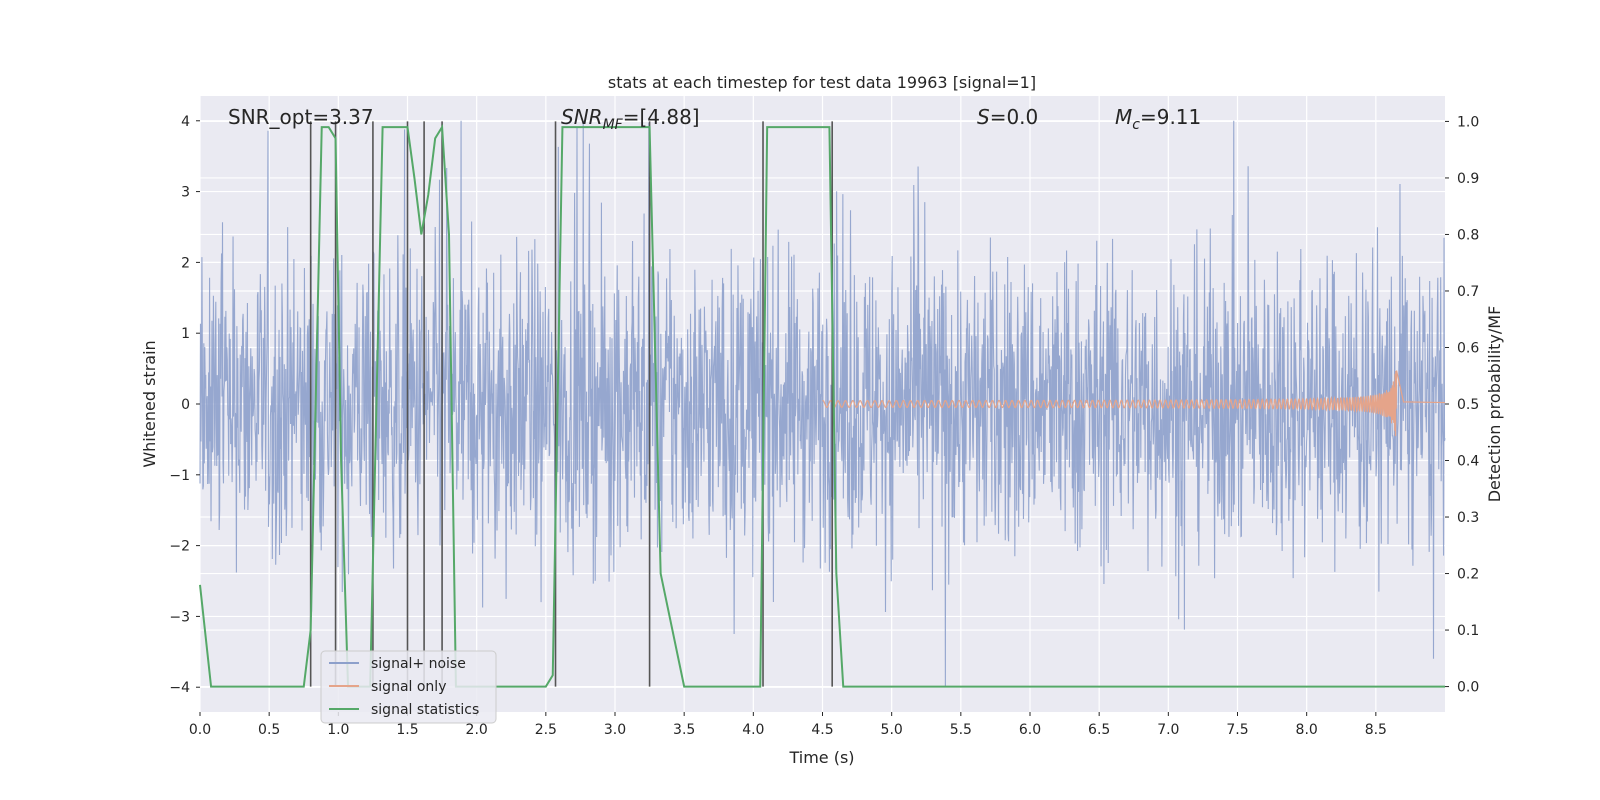 The image size is (1600, 800). What do you see at coordinates (418, 664) in the screenshot?
I see `legend-label-signal-noise: signal+ noise` at bounding box center [418, 664].